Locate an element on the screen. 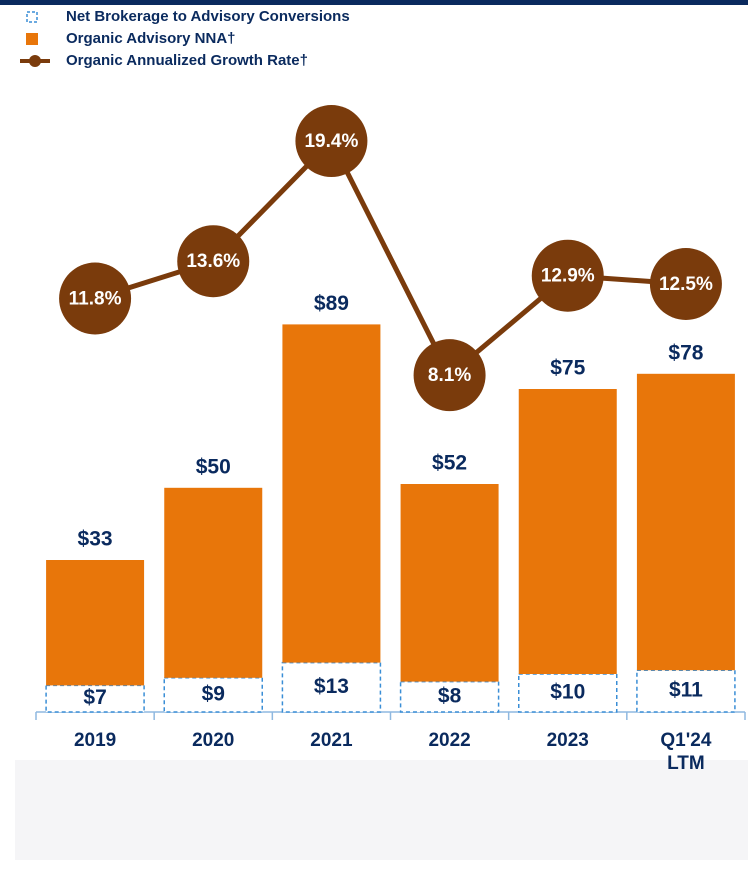 Image resolution: width=748 pixels, height=875 pixels. data-label: 11.8% is located at coordinates (95, 299).